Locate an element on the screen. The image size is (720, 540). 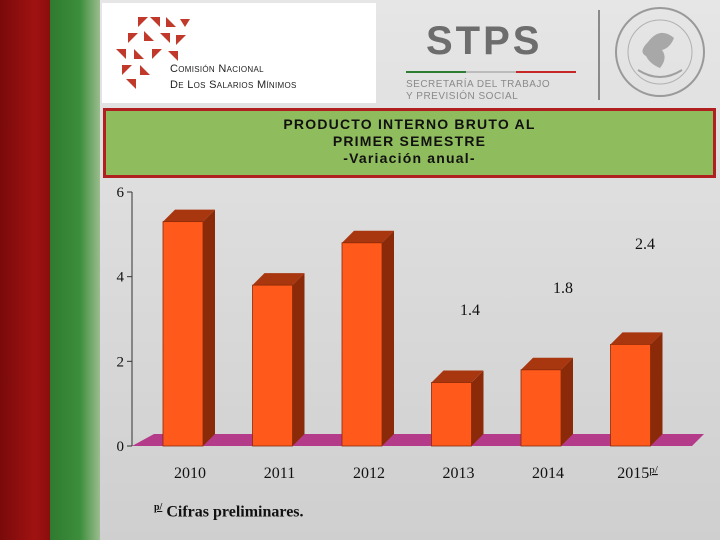
header-separator is located at coordinates (599, 55).